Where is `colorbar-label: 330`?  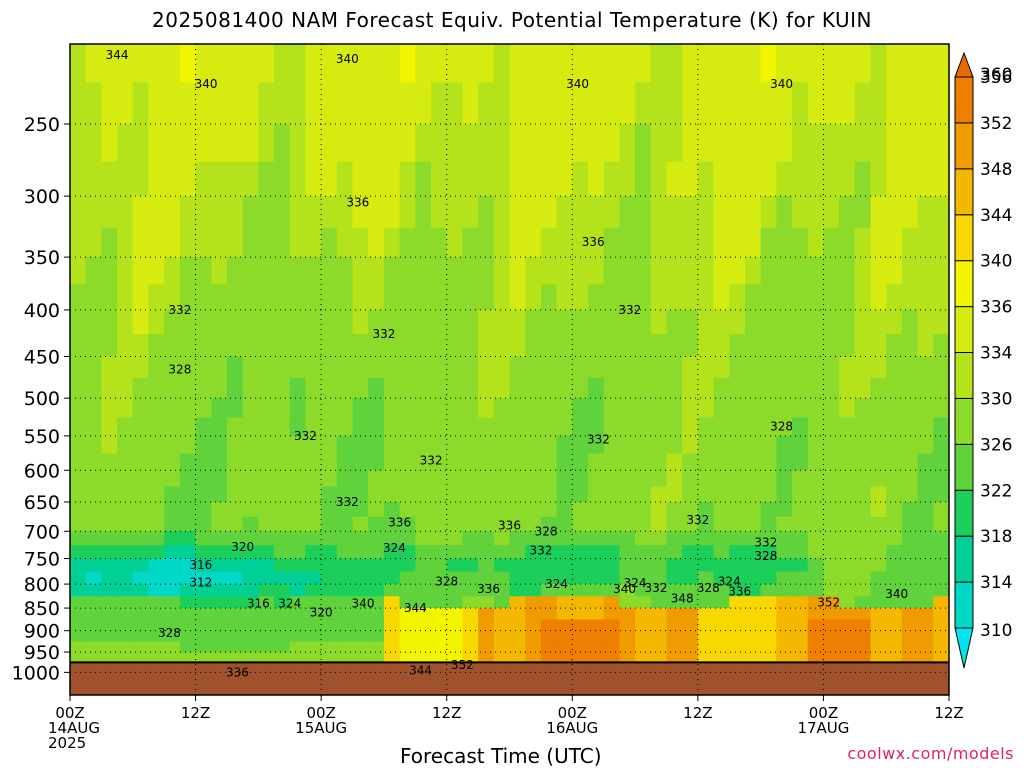 colorbar-label: 330 is located at coordinates (996, 399).